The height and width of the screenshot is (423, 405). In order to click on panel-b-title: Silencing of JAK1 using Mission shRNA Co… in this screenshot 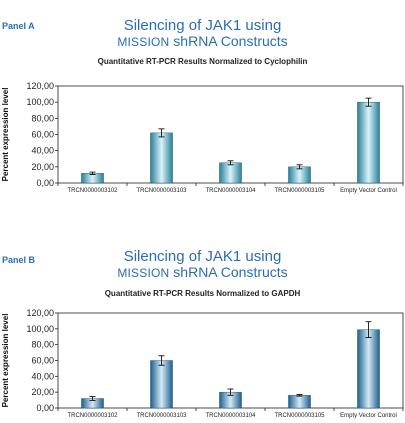, I will do `click(202, 264)`.